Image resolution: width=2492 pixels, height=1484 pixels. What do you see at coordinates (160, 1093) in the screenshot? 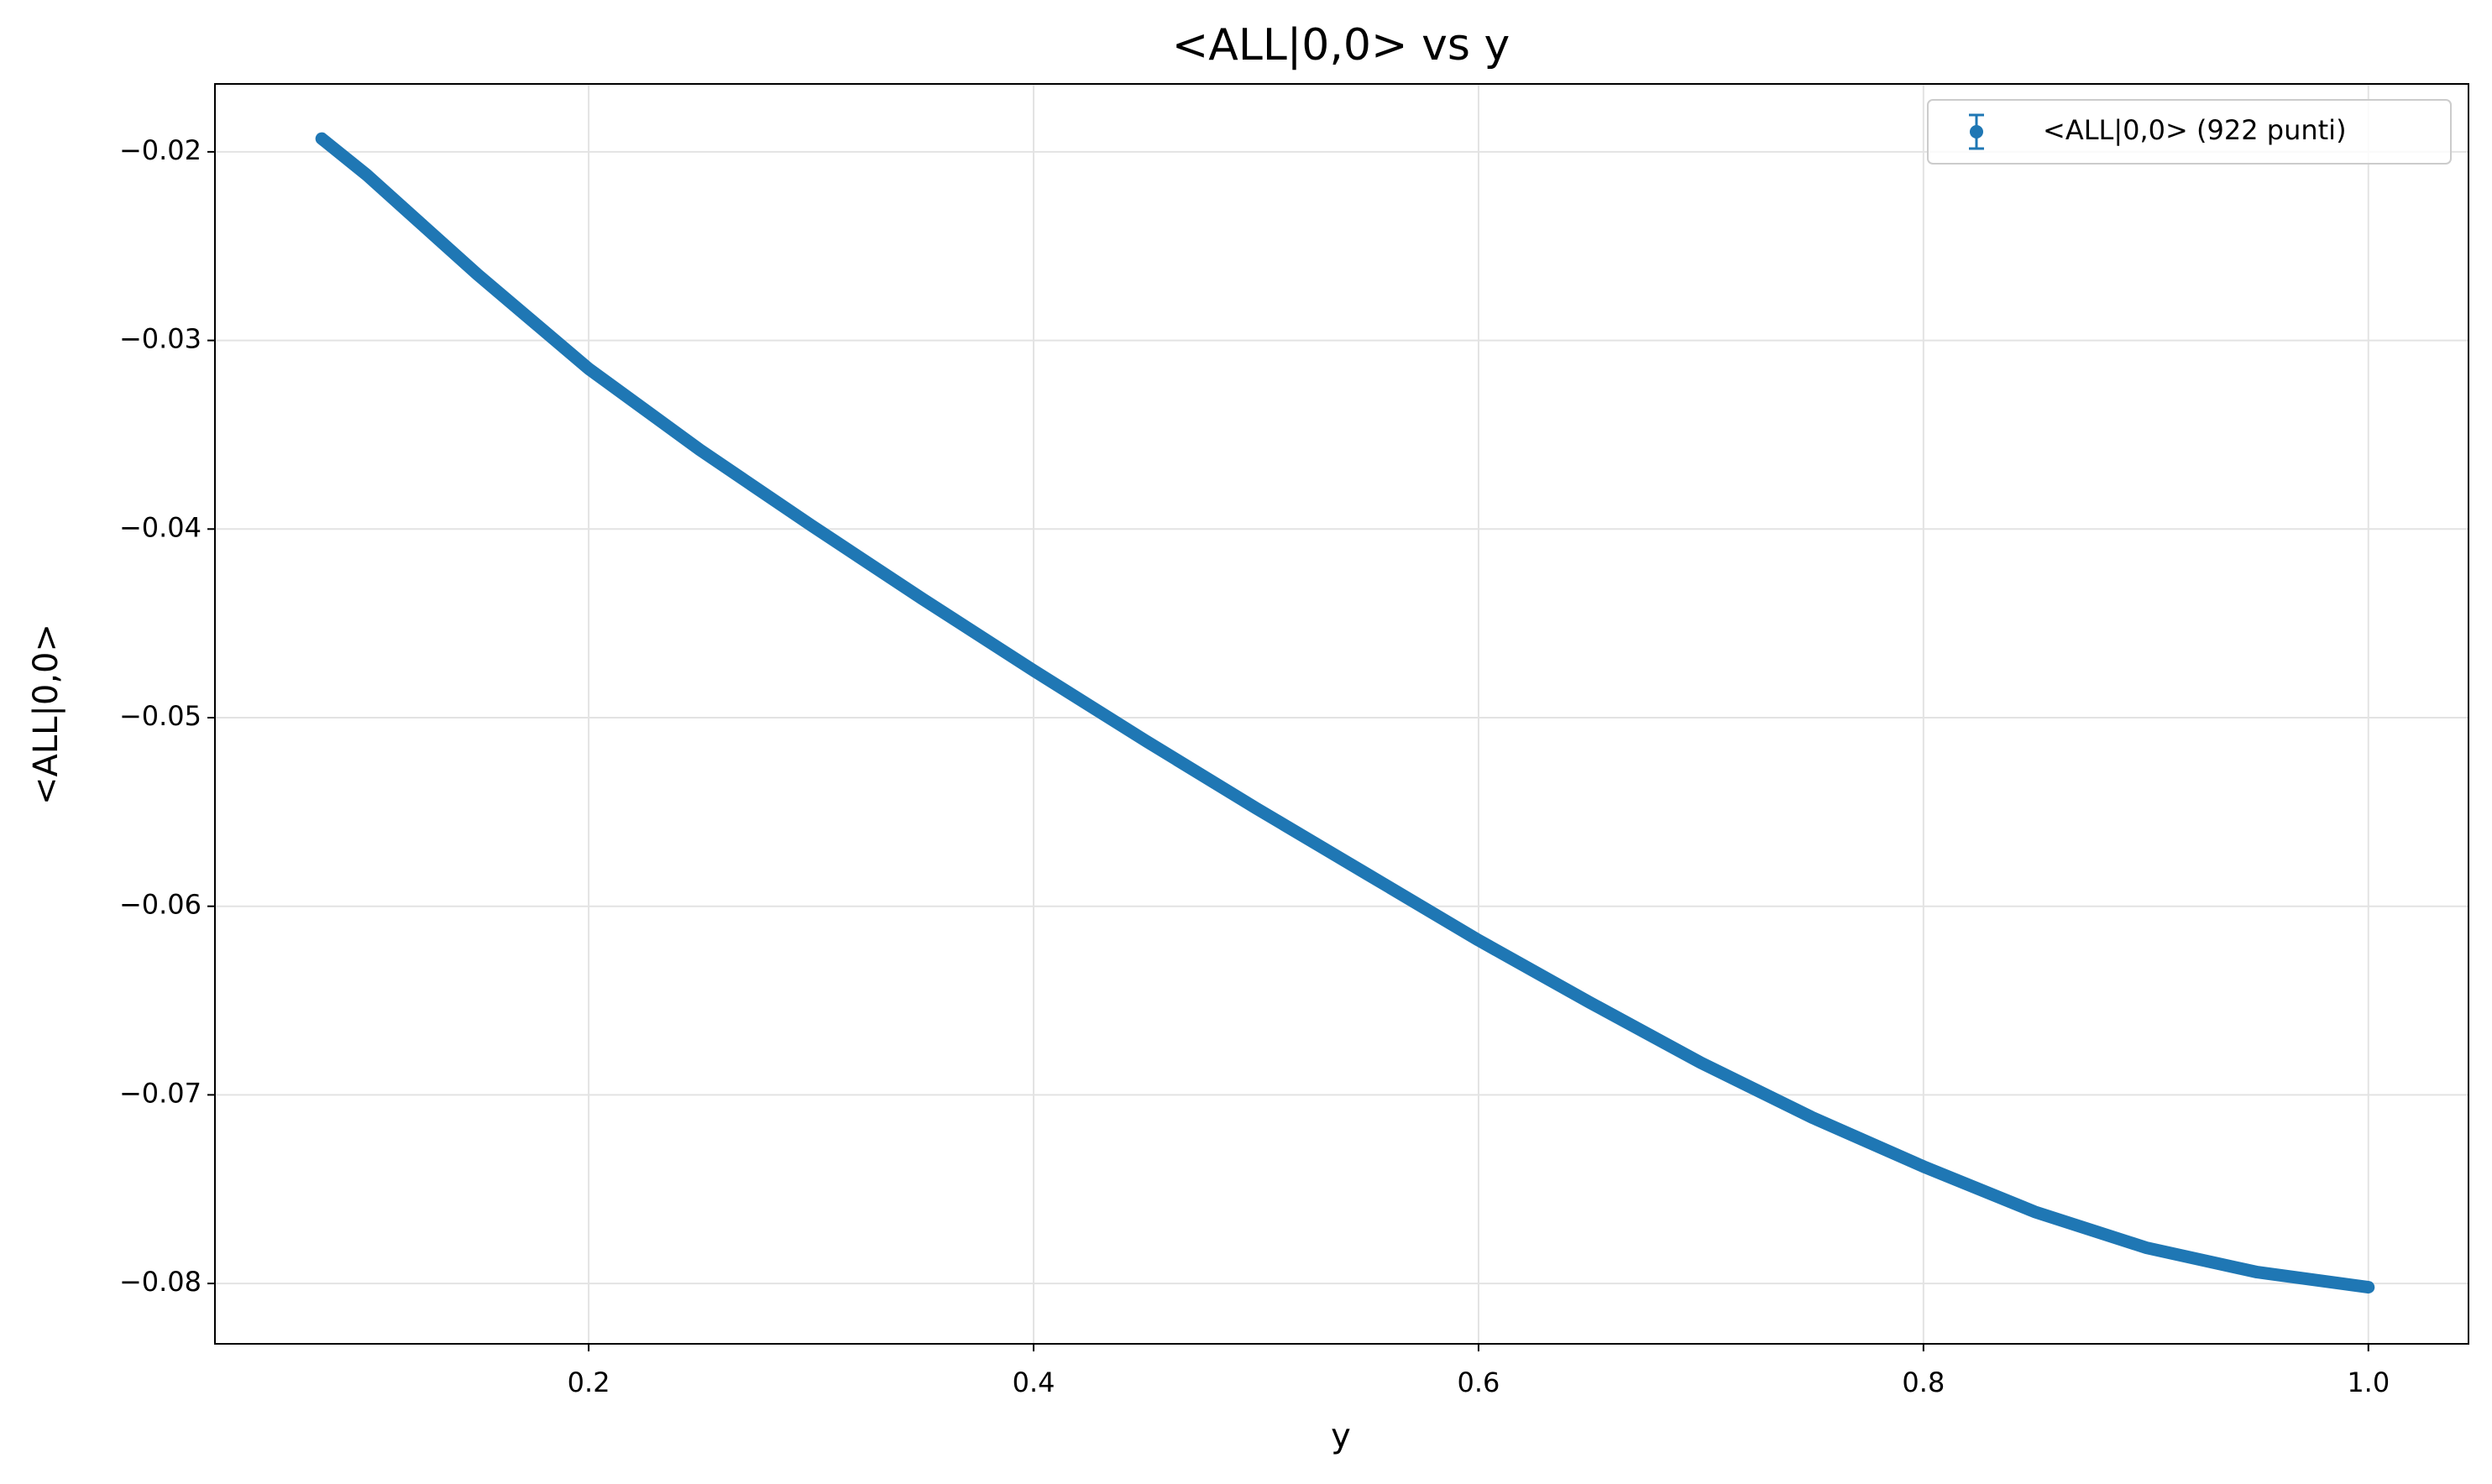
I see `y-tick-label: −0.07` at bounding box center [160, 1093].